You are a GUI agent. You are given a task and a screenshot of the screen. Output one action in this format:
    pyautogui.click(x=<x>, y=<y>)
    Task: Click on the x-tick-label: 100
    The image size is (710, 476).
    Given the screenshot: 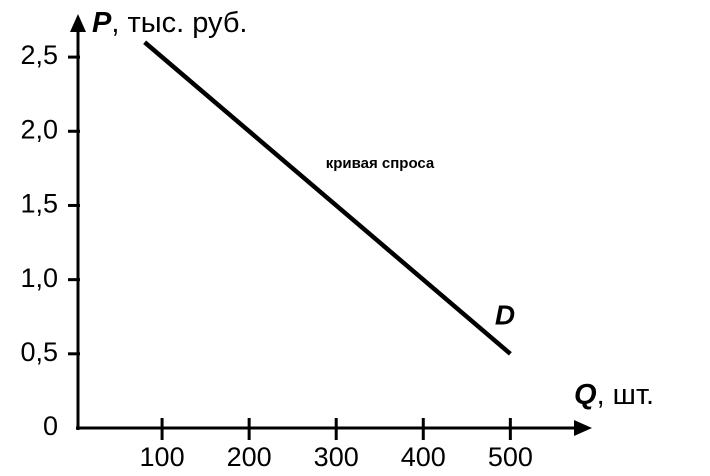 What is the action you would take?
    pyautogui.click(x=162, y=457)
    